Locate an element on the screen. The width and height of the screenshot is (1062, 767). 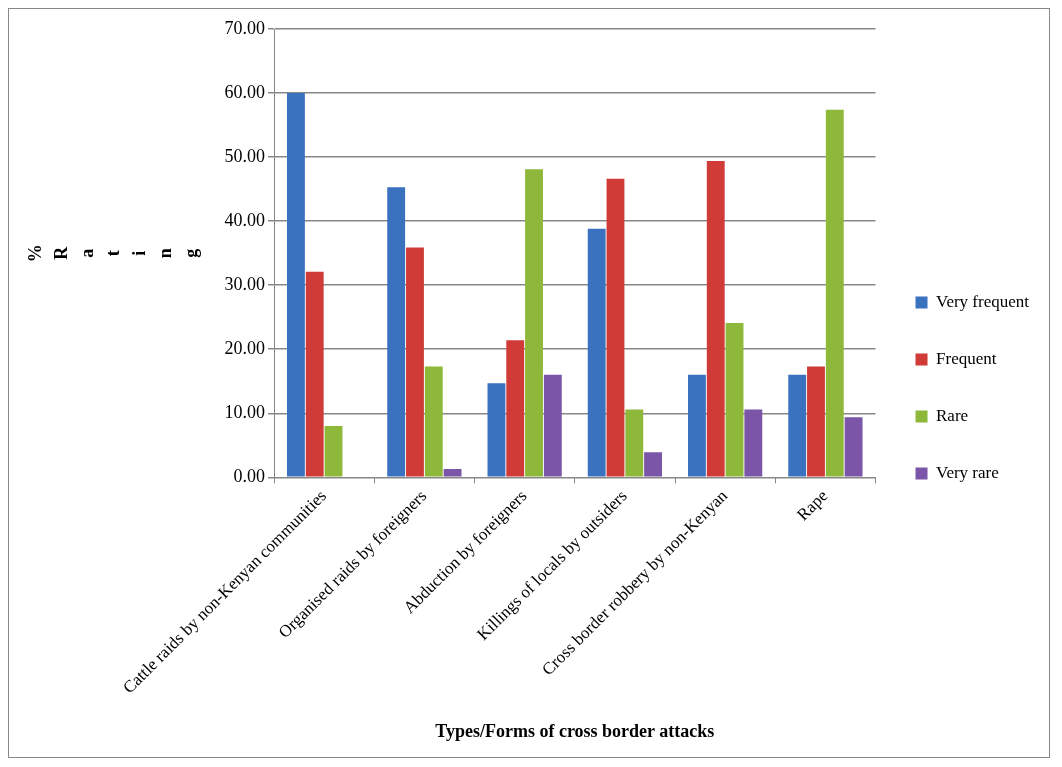
x-axis-title: Types/Forms of cross border attacks is located at coordinates (575, 730).